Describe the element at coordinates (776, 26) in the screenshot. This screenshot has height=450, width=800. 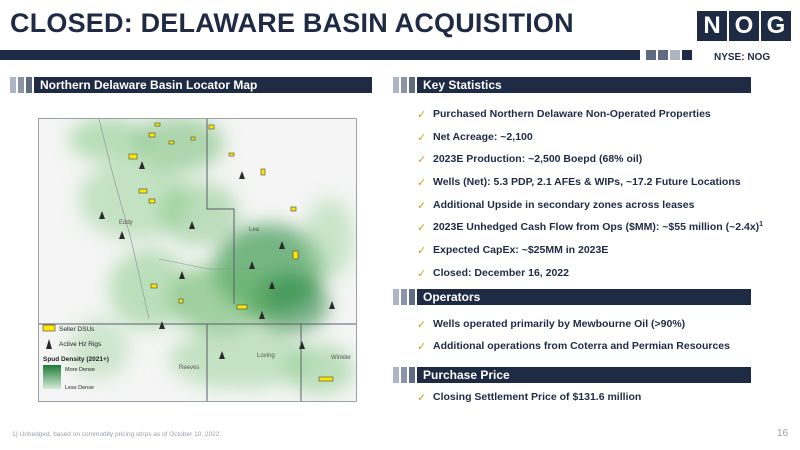
I see `logo-letter-g: G` at that location.